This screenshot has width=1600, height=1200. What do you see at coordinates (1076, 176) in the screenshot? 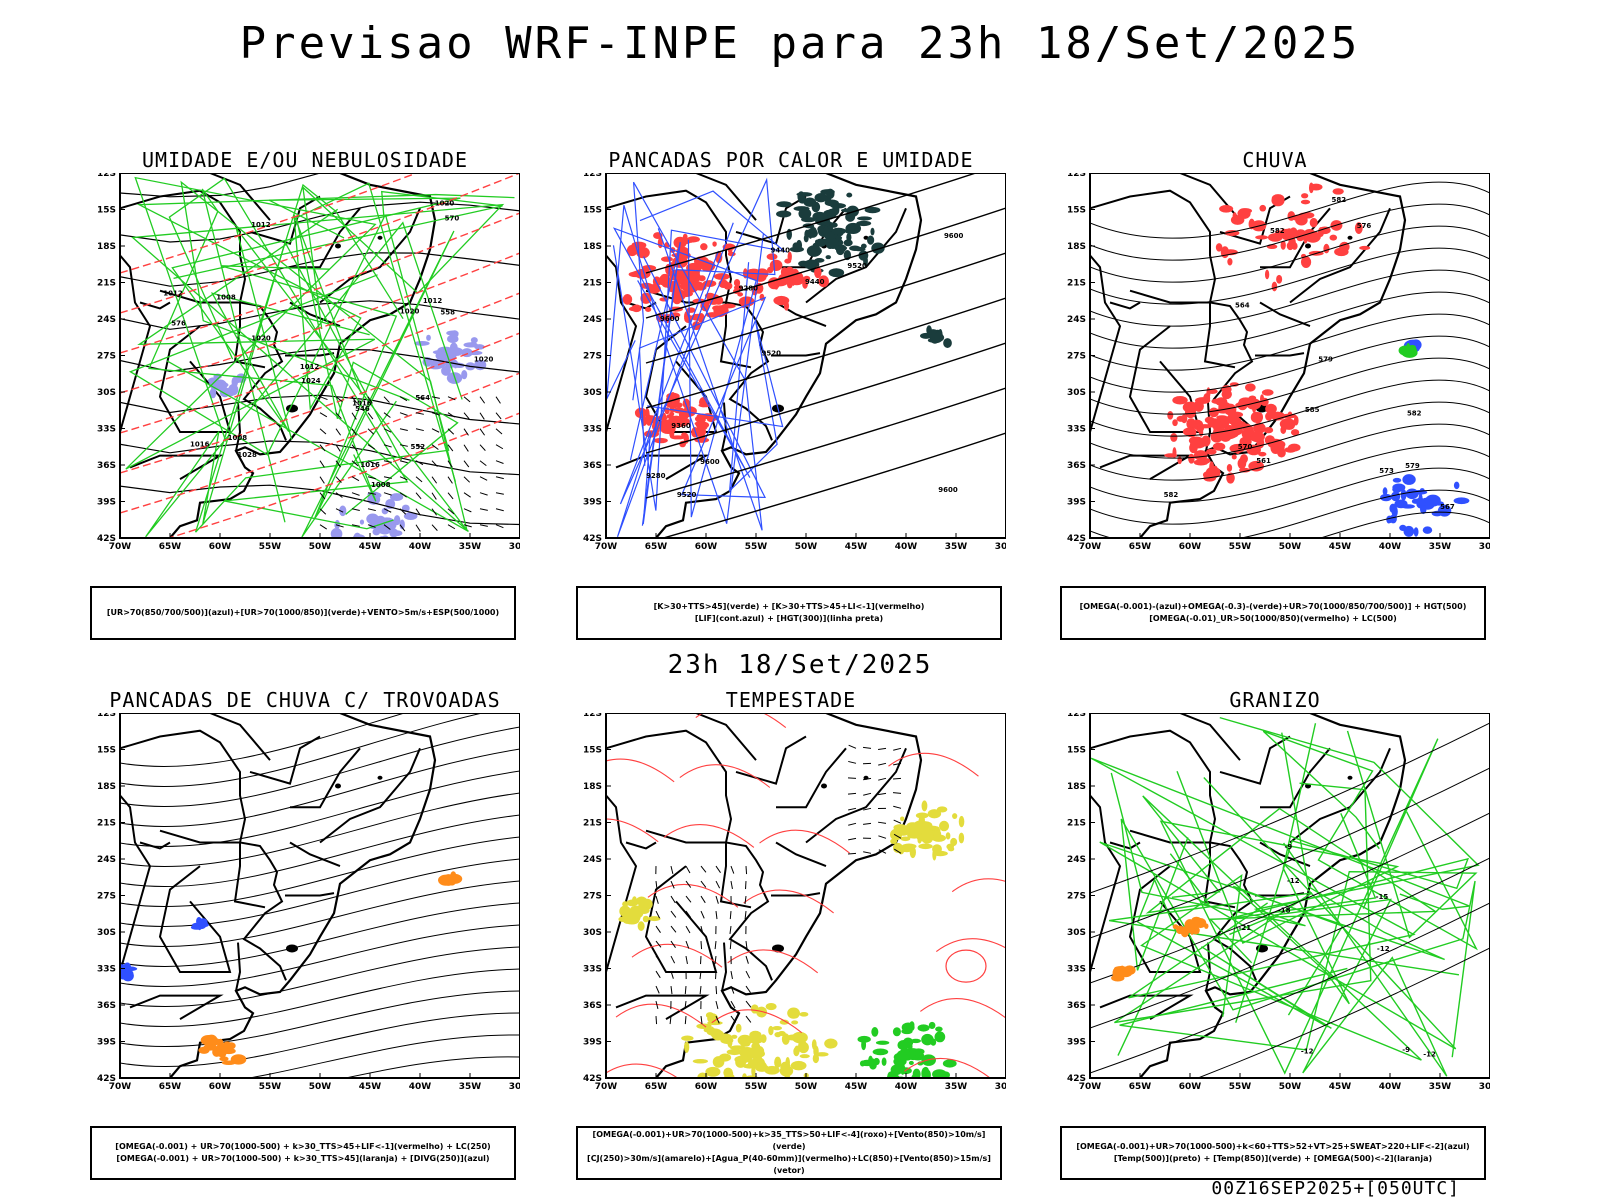
I see `lat-tick-label: 12S` at bounding box center [1076, 176].